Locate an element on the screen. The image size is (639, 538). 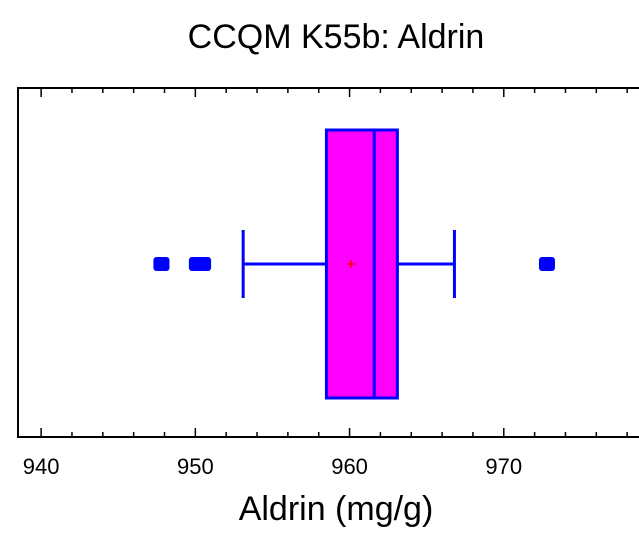
x-axis-label: Aldrin (mg/g) is located at coordinates (336, 509).